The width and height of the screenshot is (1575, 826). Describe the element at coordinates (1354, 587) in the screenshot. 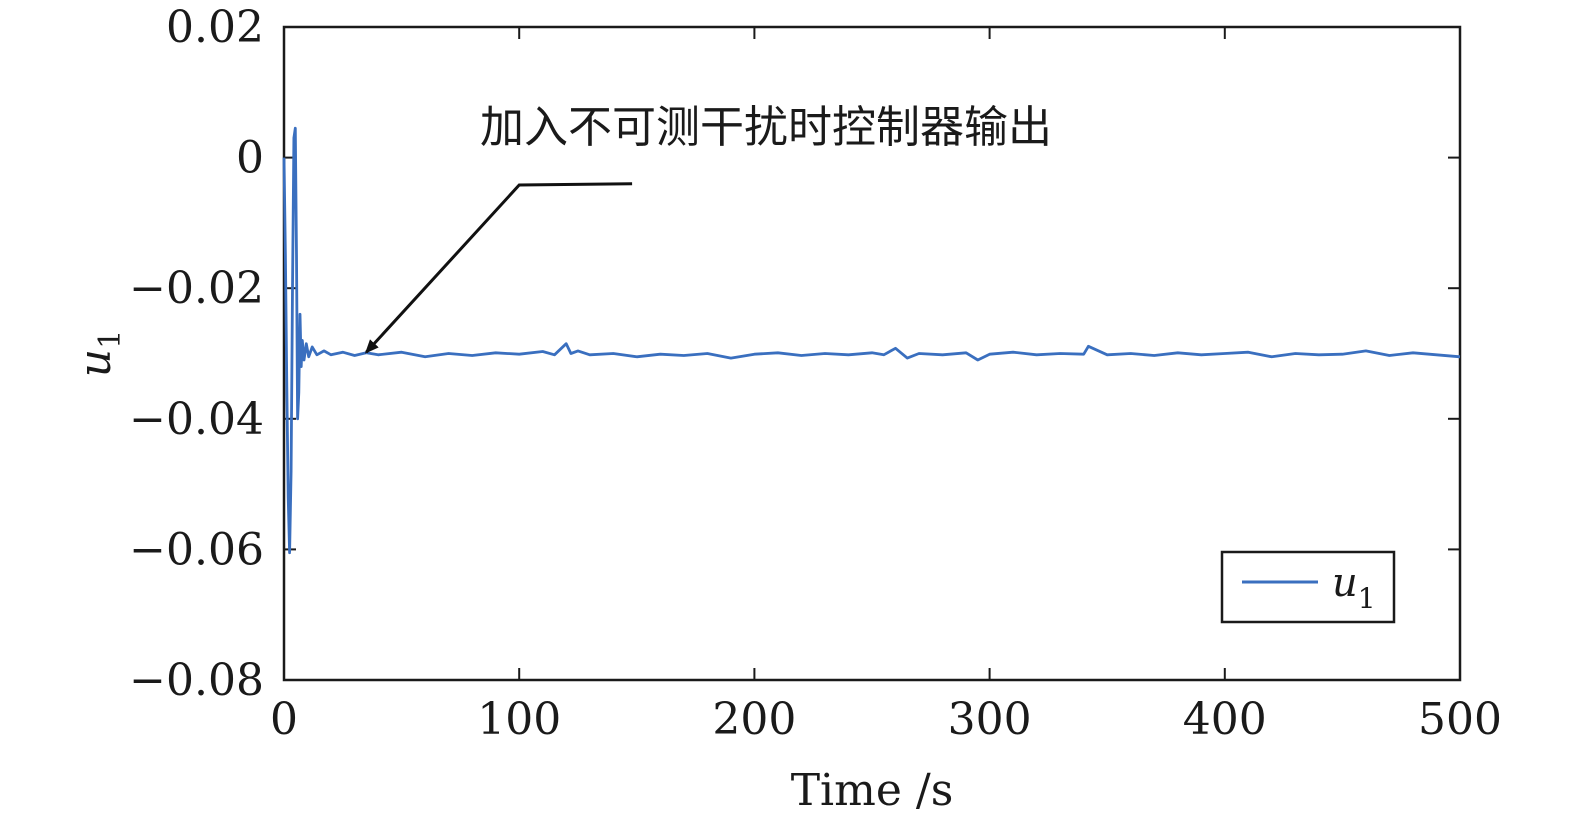

I see `legend-label-u1: u1` at that location.